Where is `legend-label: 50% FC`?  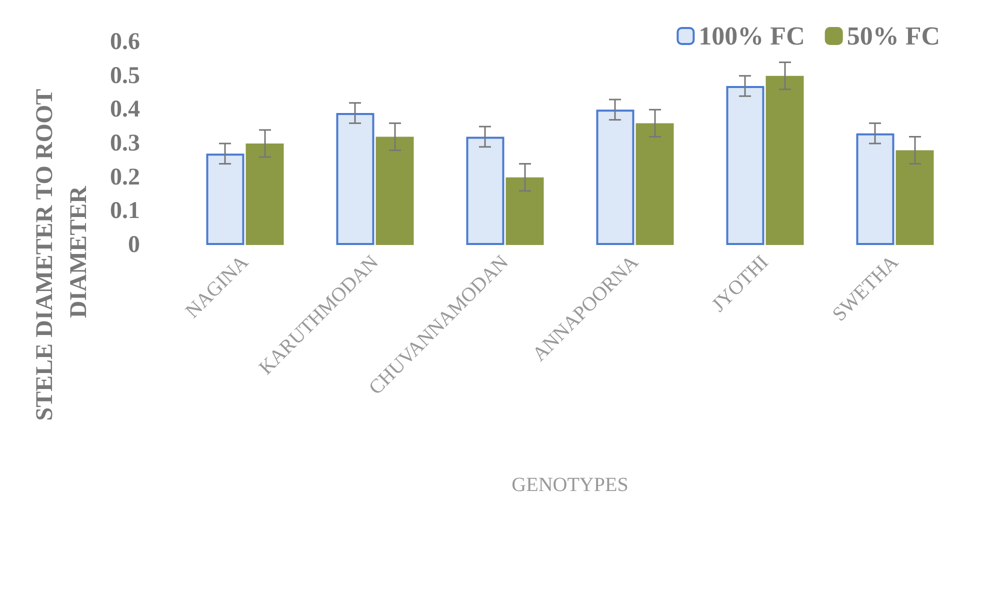 legend-label: 50% FC is located at coordinates (893, 36).